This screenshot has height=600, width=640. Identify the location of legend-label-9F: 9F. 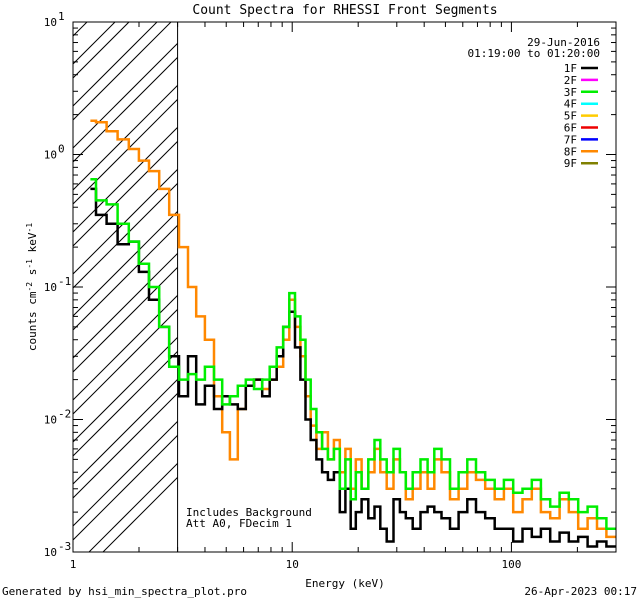
(570, 163).